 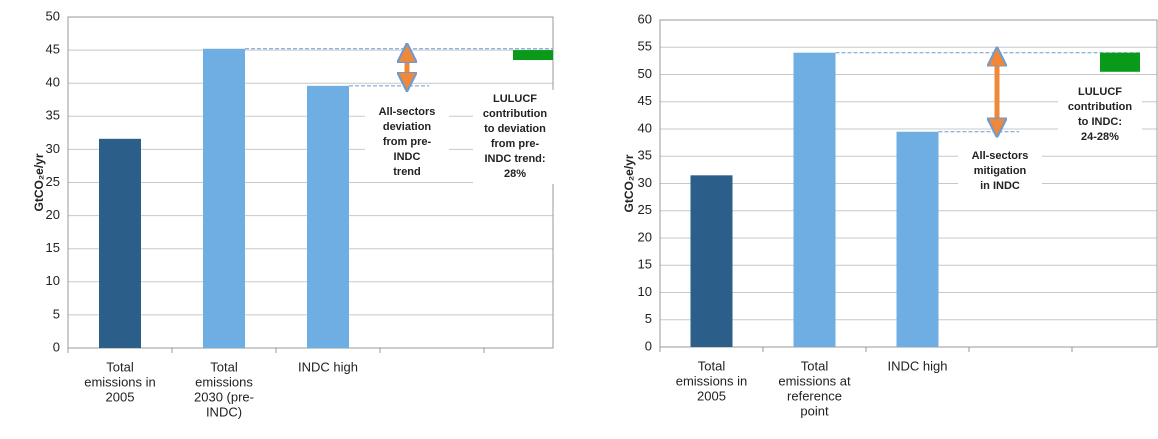 What do you see at coordinates (645, 46) in the screenshot?
I see `y-tick-label: 55` at bounding box center [645, 46].